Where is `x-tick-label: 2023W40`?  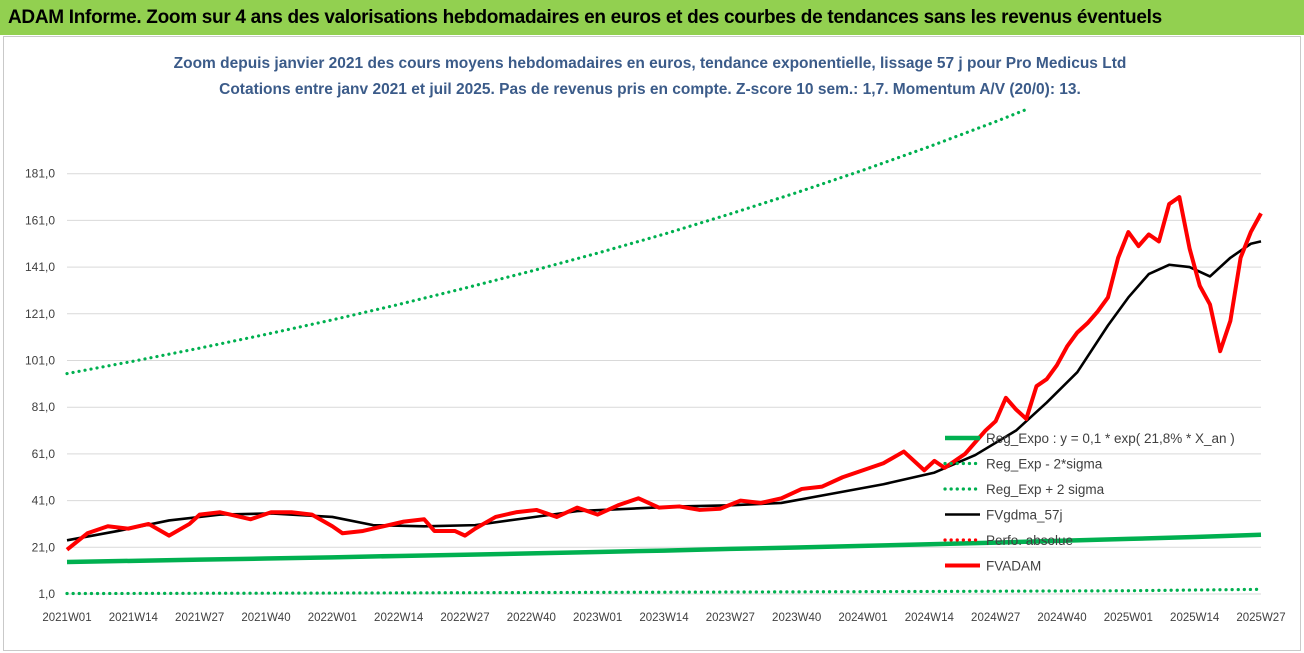
x-tick-label: 2023W40 is located at coordinates (796, 618).